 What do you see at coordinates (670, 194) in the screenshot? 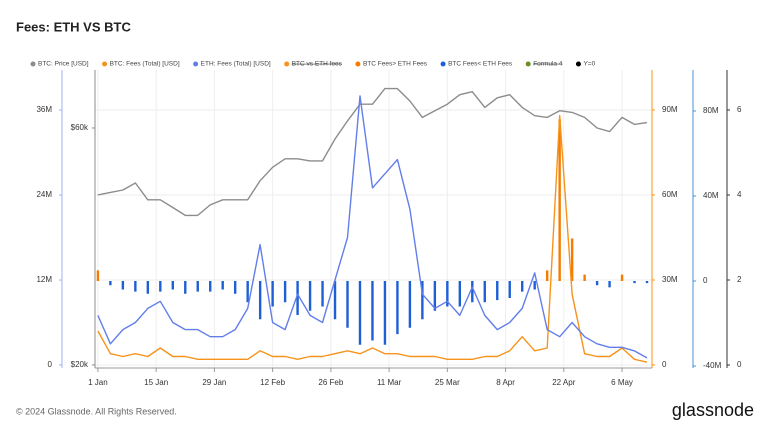
I see `y-tick-label: 60M` at bounding box center [670, 194].